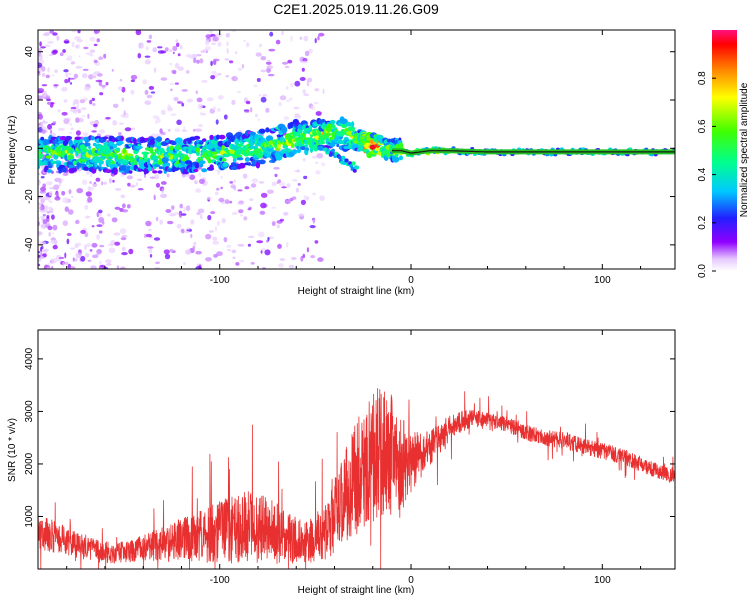  What do you see at coordinates (411, 280) in the screenshot?
I see `spectrogram-x-tick-label: 0` at bounding box center [411, 280].